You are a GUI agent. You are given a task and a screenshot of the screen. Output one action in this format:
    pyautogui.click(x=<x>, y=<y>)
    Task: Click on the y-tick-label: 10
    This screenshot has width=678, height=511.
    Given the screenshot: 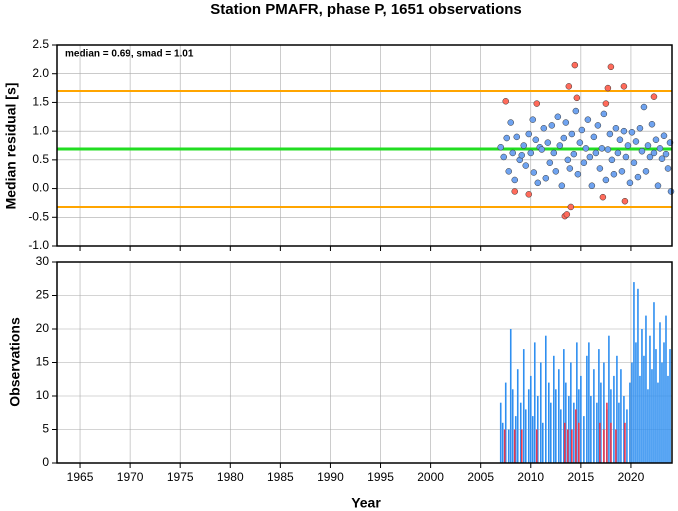 What is the action you would take?
    pyautogui.click(x=43, y=395)
    